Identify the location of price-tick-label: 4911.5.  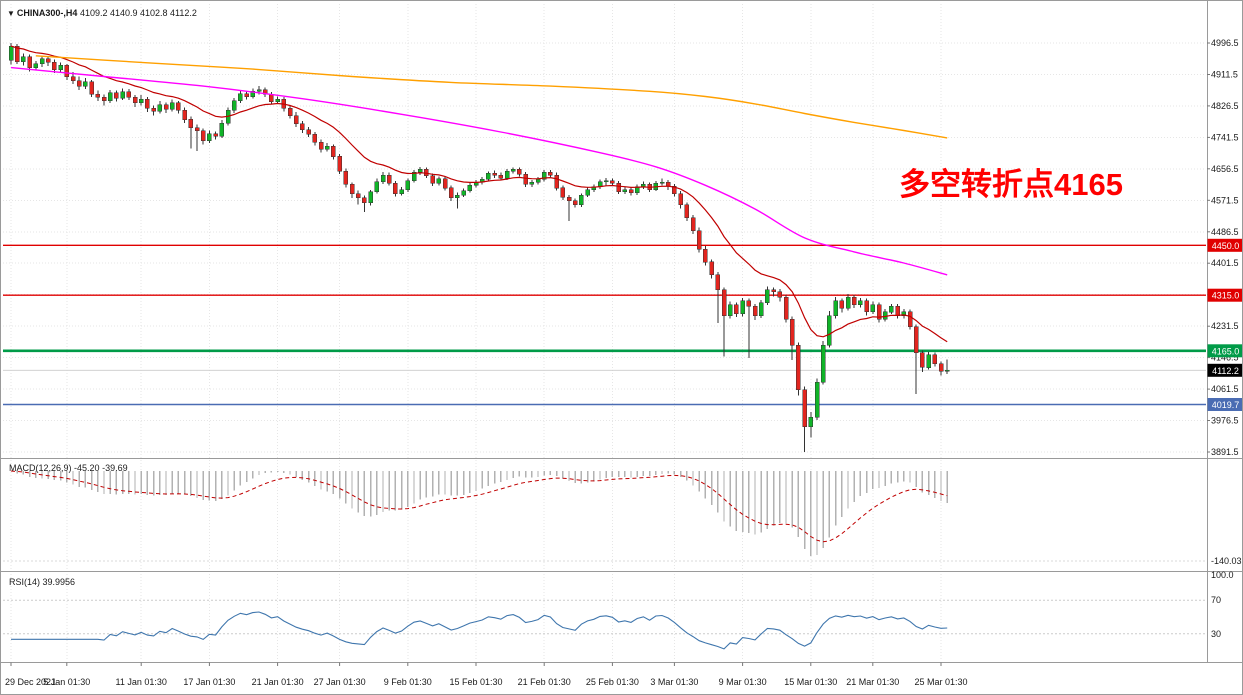
(1224, 75).